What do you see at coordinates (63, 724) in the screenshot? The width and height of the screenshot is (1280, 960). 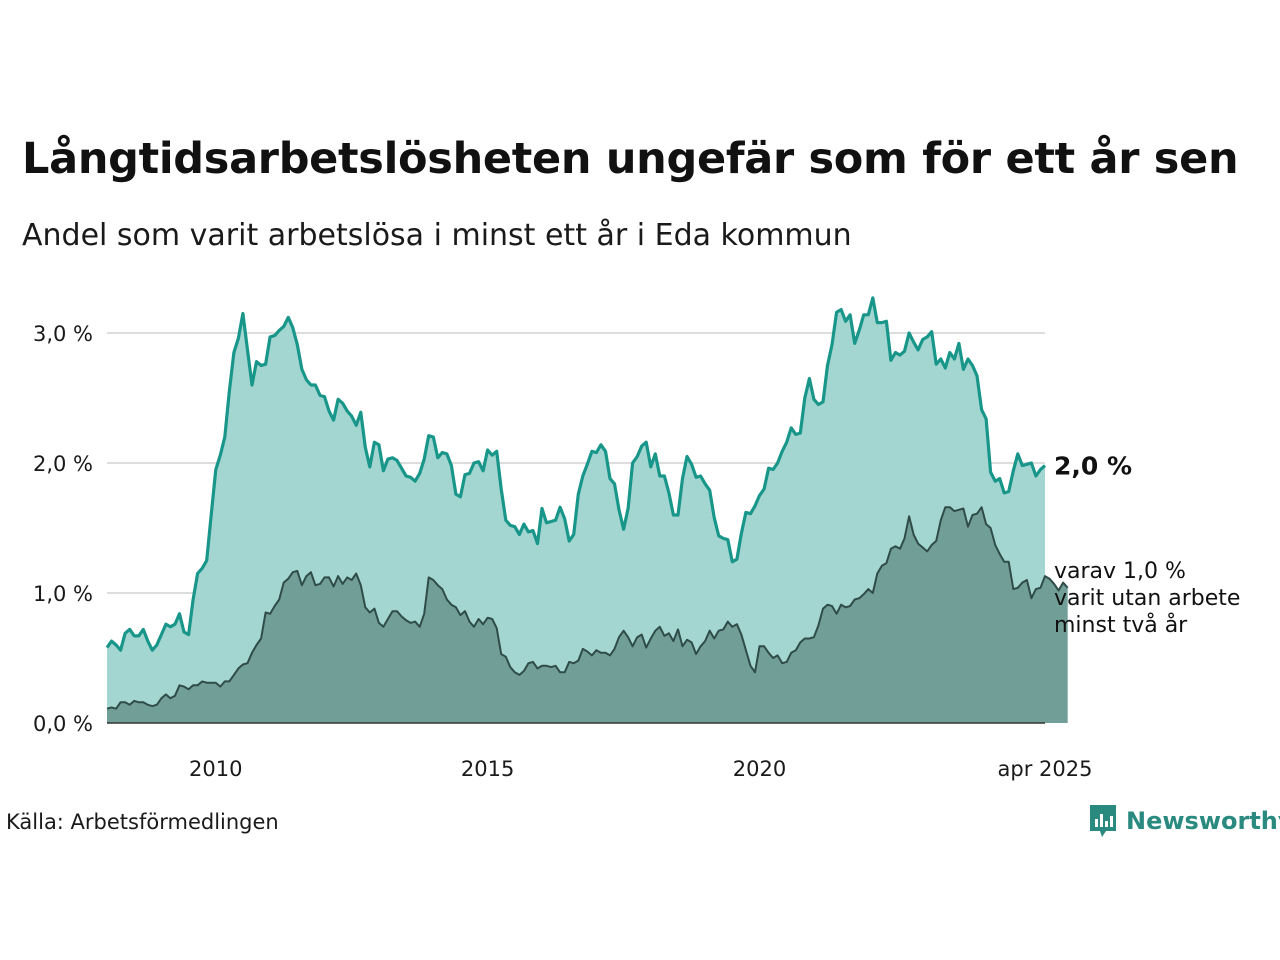 I see `y-tick-label: 0,0 %` at bounding box center [63, 724].